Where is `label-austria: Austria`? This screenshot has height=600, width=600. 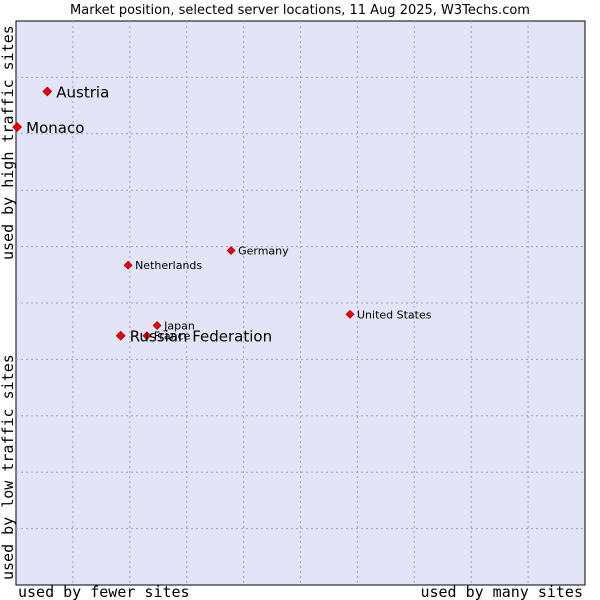 label-austria: Austria is located at coordinates (82, 93).